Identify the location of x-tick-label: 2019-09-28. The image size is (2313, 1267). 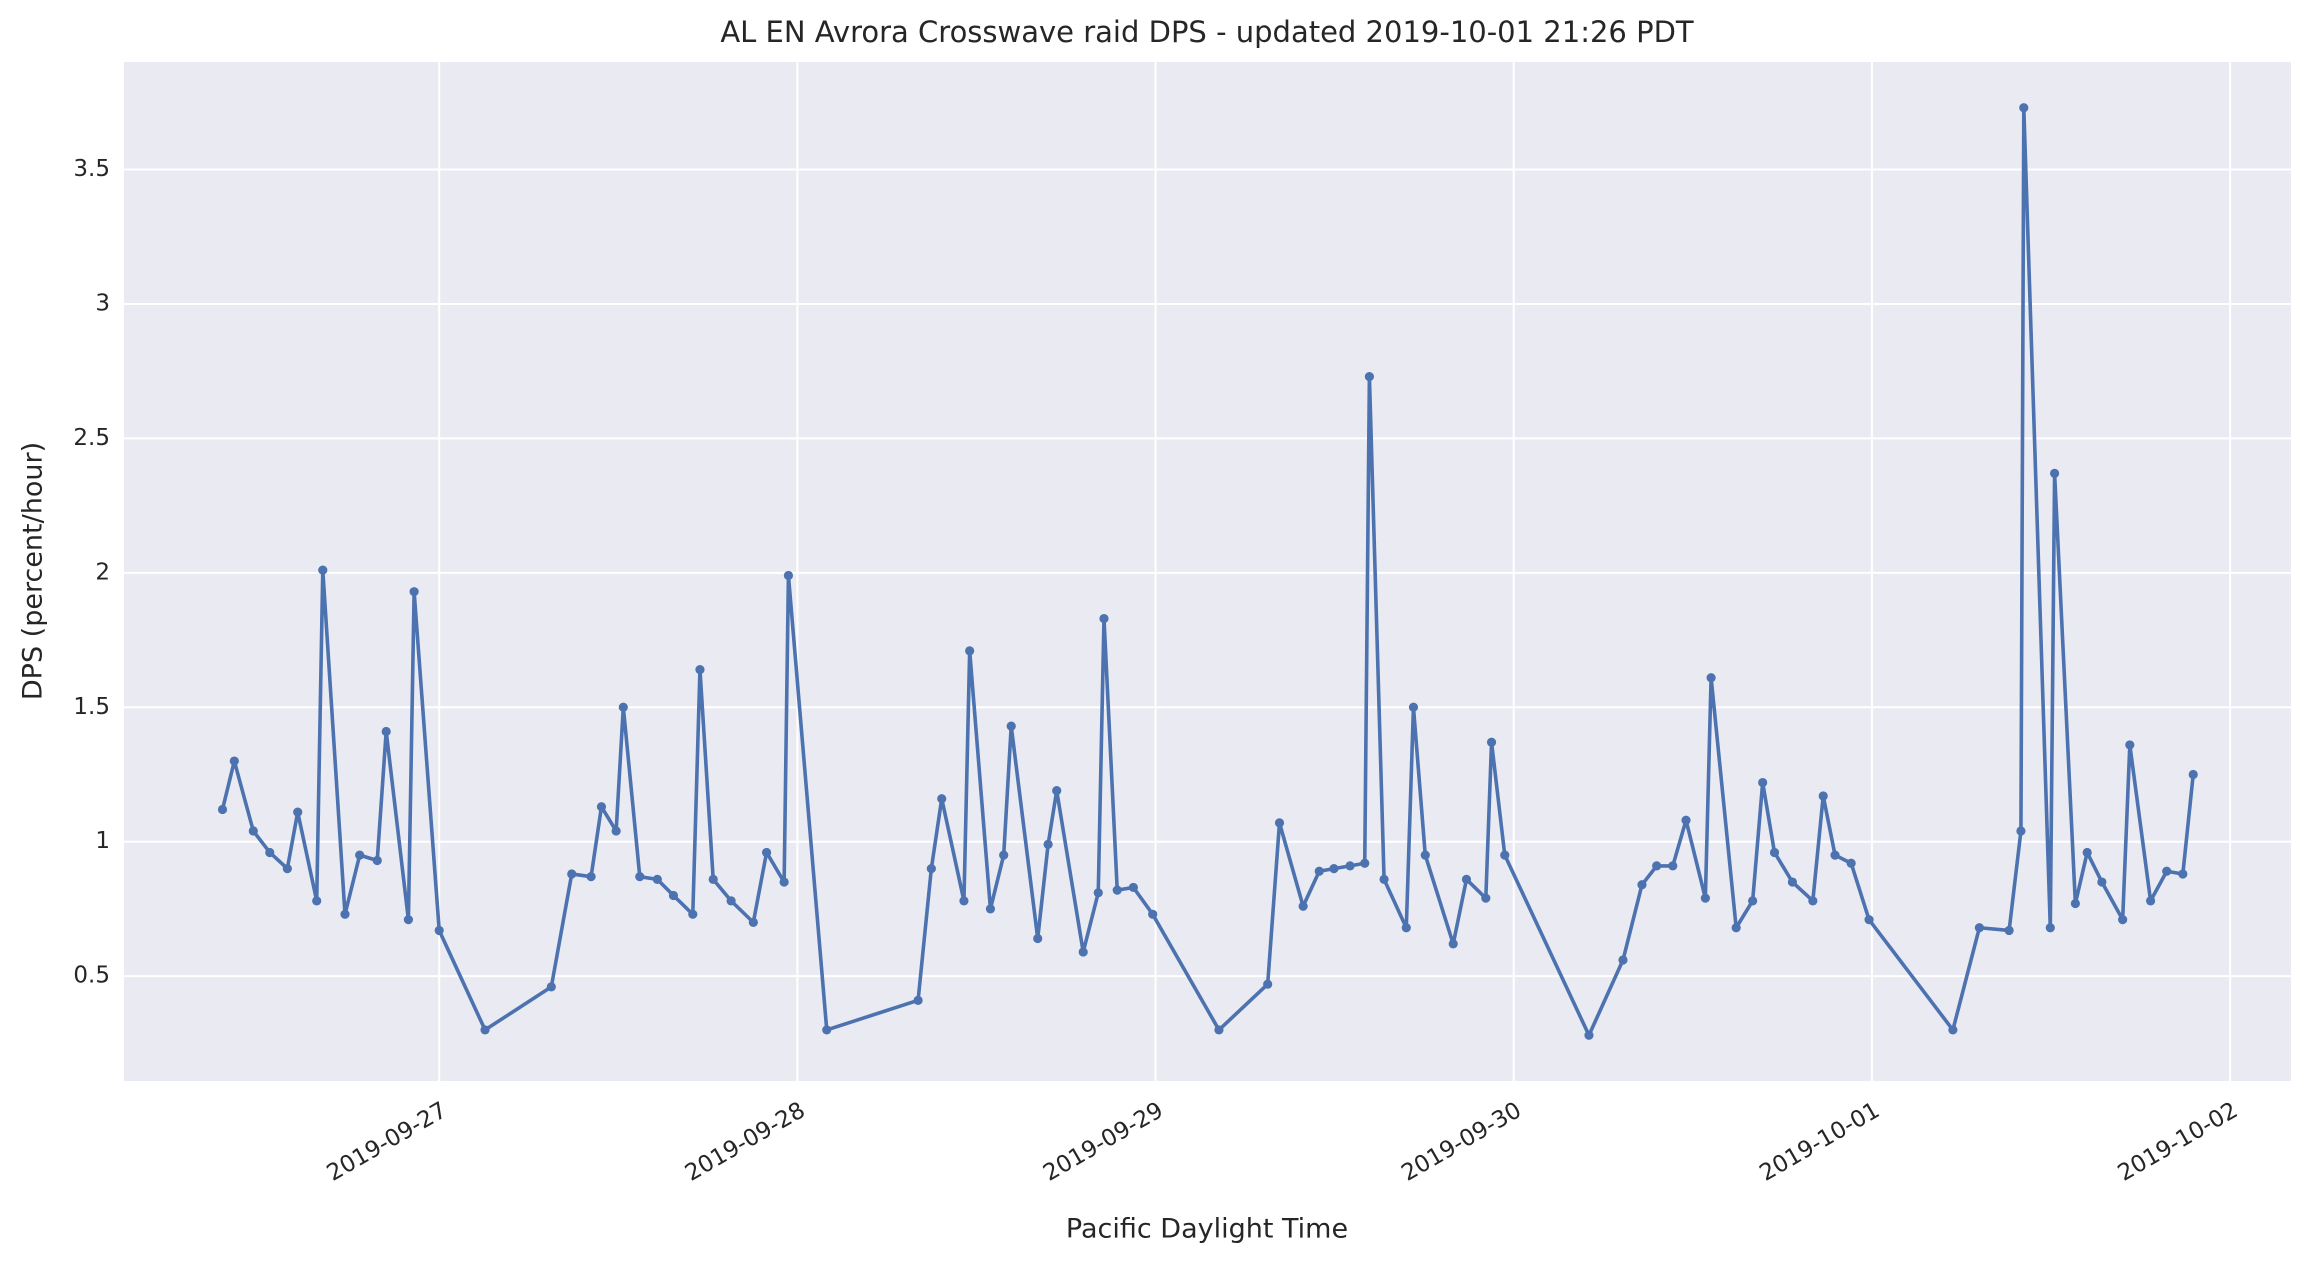
(745, 1141).